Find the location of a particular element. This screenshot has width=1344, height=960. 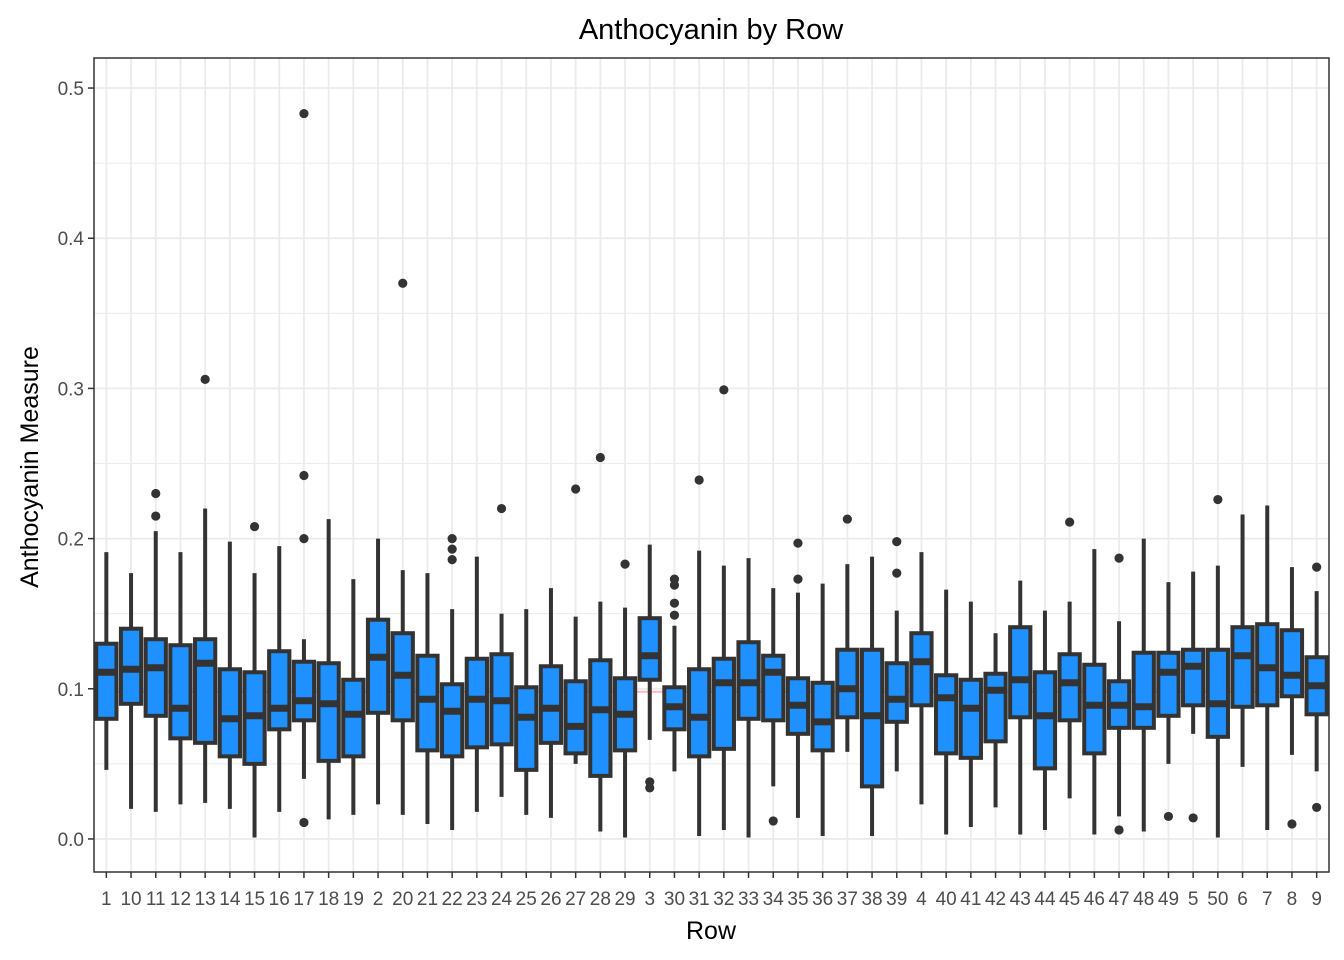

x-tick-label: 10 is located at coordinates (130, 899).